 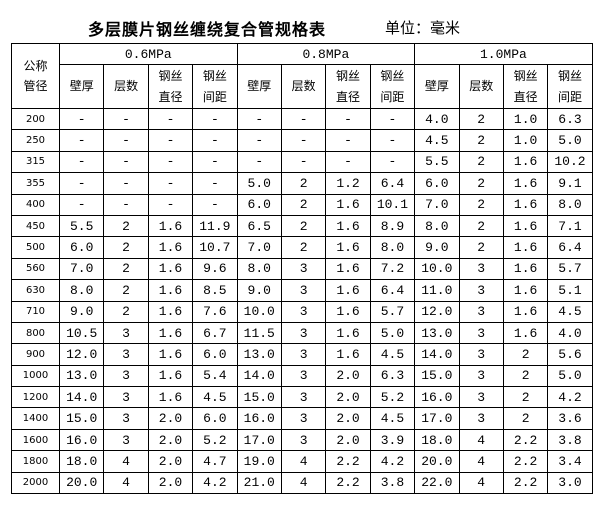 I want to click on table-cell: 5.2, so click(x=215, y=440).